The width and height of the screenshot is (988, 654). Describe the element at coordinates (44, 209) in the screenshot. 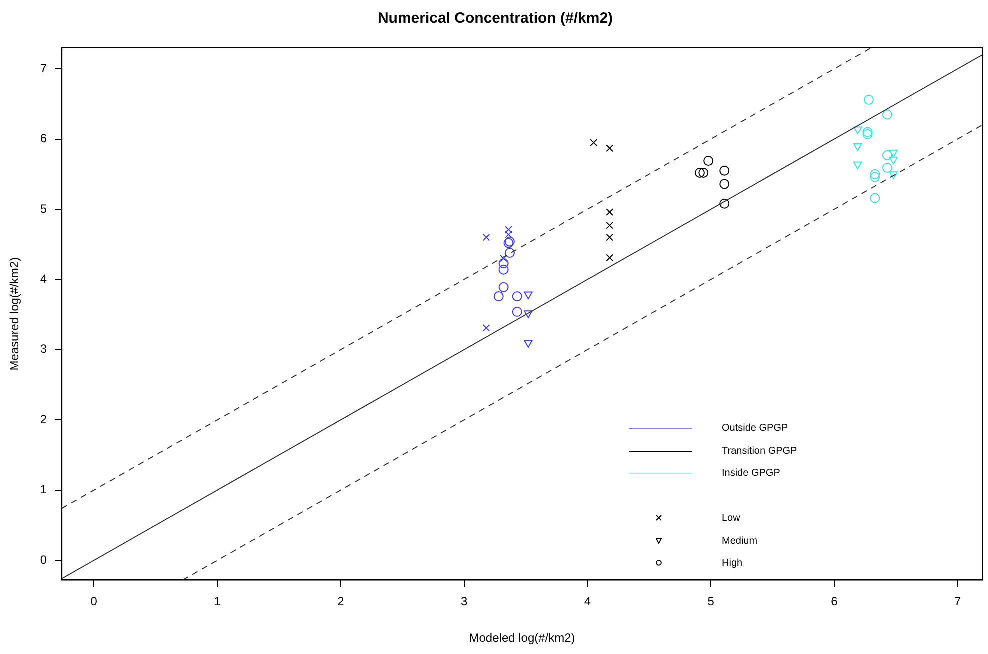

I see `y-tick-label: 5` at that location.